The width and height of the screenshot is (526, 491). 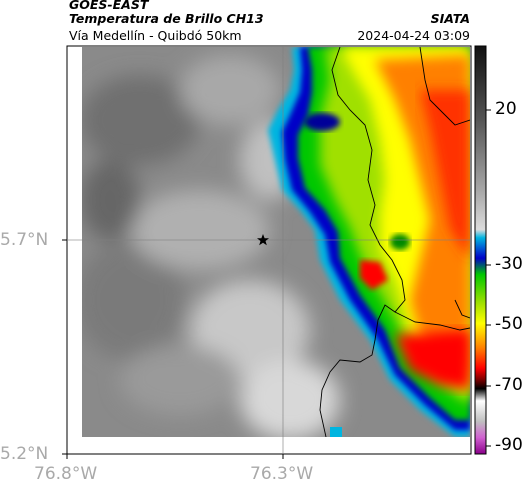 I want to click on region-name: Vía Medellín - Quibdó 50km, so click(x=155, y=35).